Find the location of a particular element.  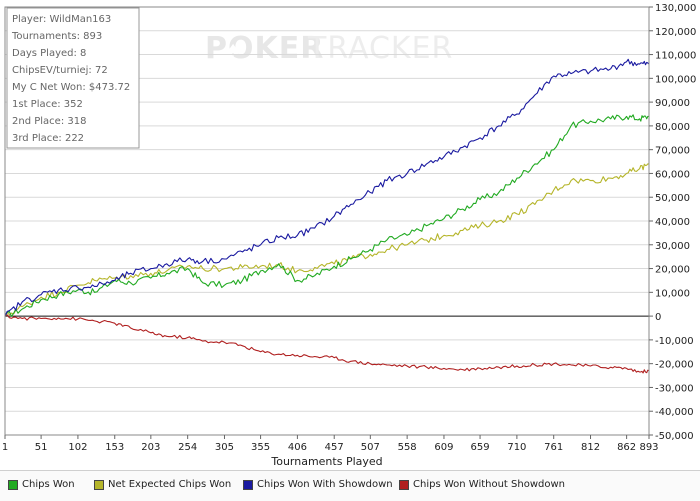

stat-line: 2nd Place: 318 is located at coordinates (49, 121).